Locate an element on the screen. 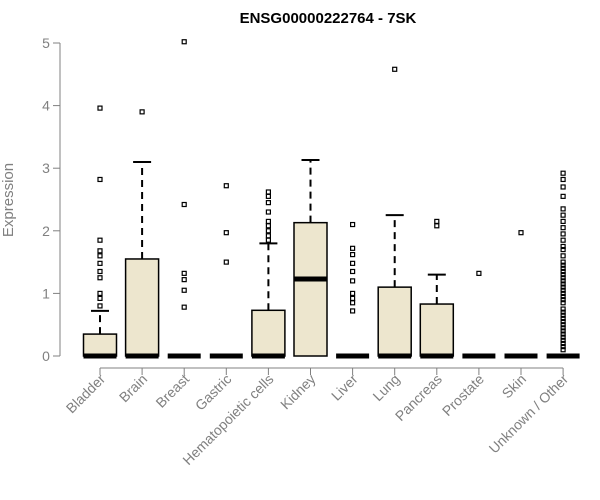 The image size is (600, 500). category-label-10: Skin is located at coordinates (514, 386).